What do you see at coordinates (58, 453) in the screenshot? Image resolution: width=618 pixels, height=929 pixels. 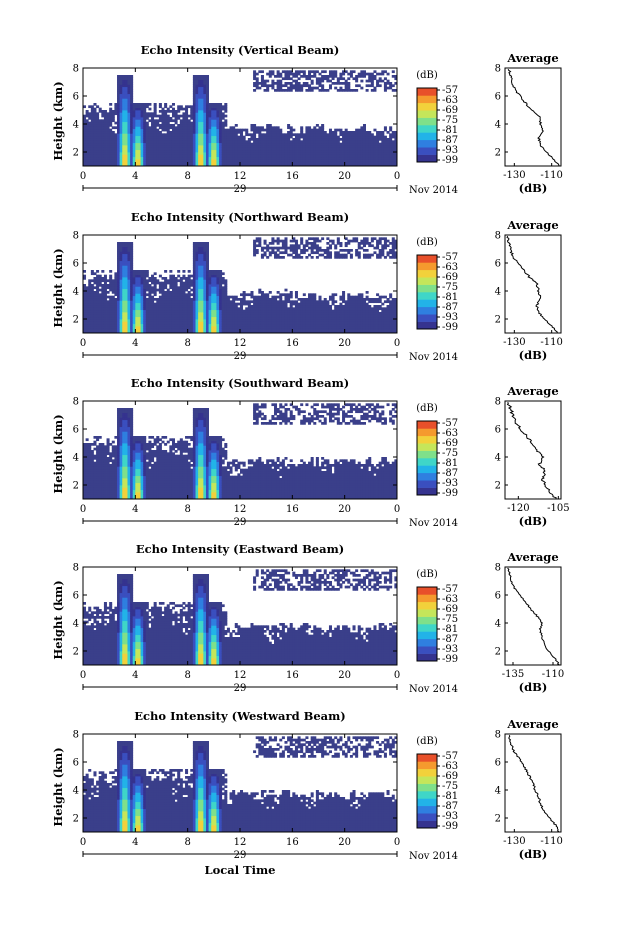 I see `y-axis-label: Height (km)` at bounding box center [58, 453].